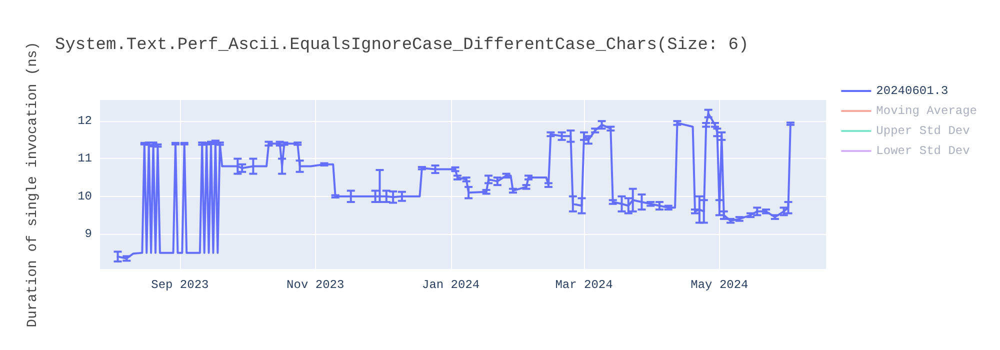 This screenshot has height=350, width=1000. What do you see at coordinates (85, 121) in the screenshot?
I see `y-tick-label: 12` at bounding box center [85, 121].